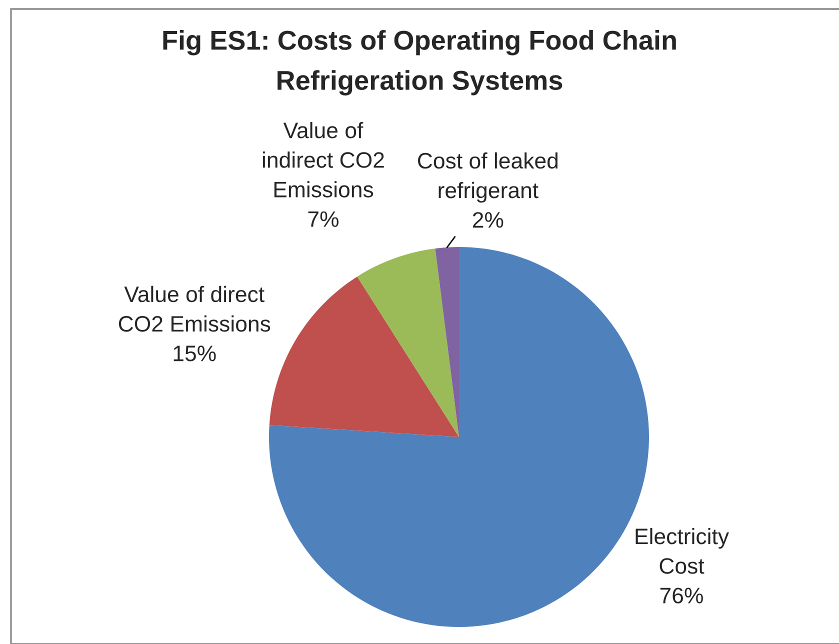  I want to click on data-label: 7%, so click(323, 219).